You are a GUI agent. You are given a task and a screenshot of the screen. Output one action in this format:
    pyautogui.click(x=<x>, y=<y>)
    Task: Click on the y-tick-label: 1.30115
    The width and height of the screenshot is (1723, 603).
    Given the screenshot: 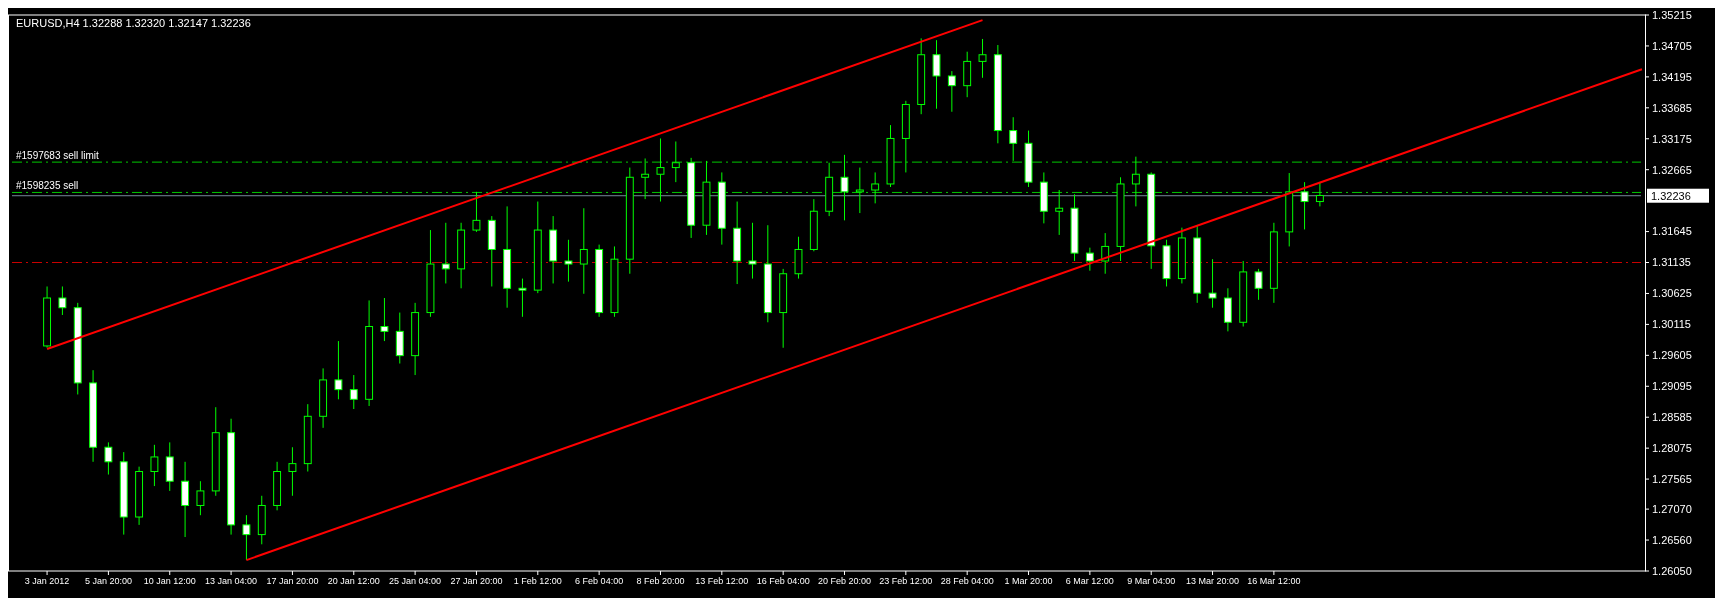 What is the action you would take?
    pyautogui.click(x=1671, y=324)
    